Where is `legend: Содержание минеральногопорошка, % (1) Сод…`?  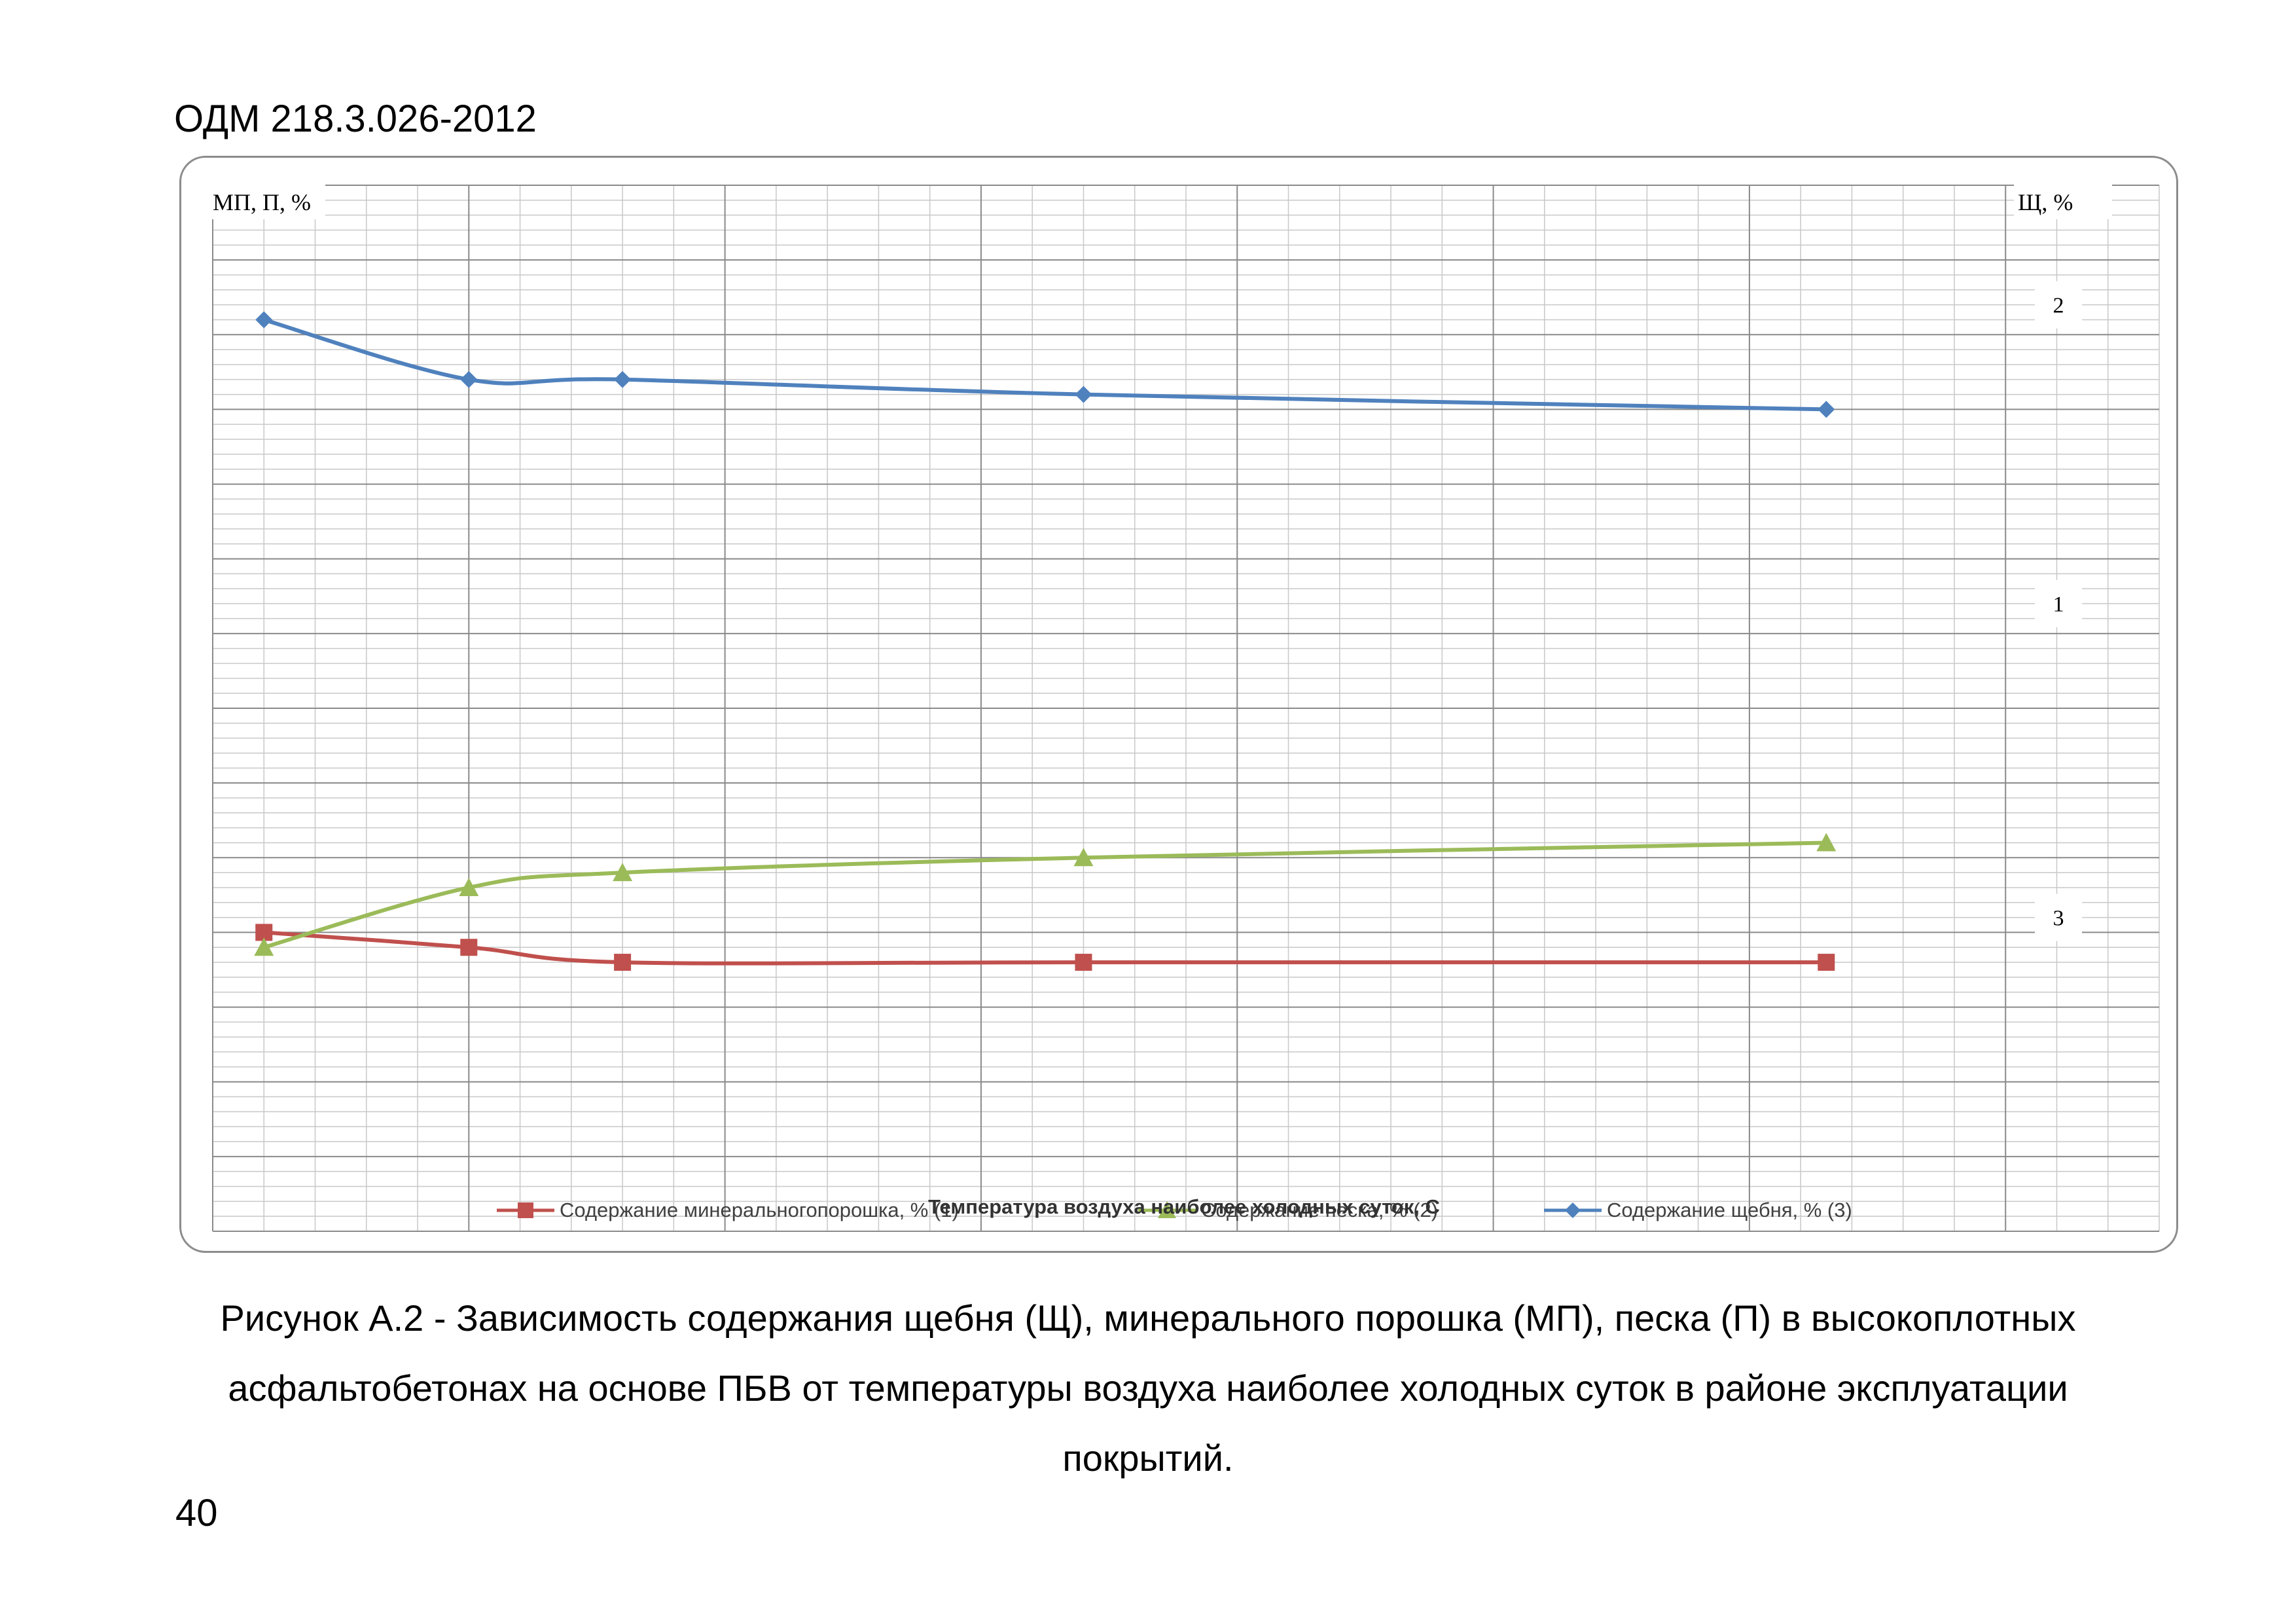 legend: Содержание минеральногопорошка, % (1) Сод… is located at coordinates (1174, 1210).